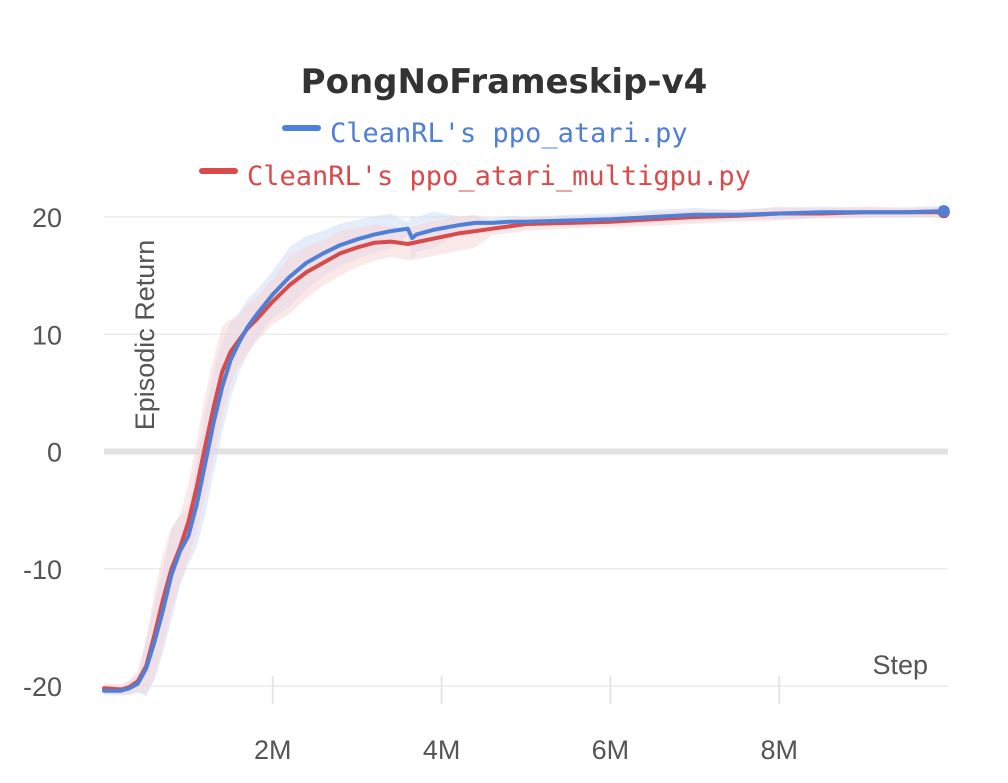  Describe the element at coordinates (504, 82) in the screenshot. I see `chart-title: PongNoFrameskip-v4` at that location.